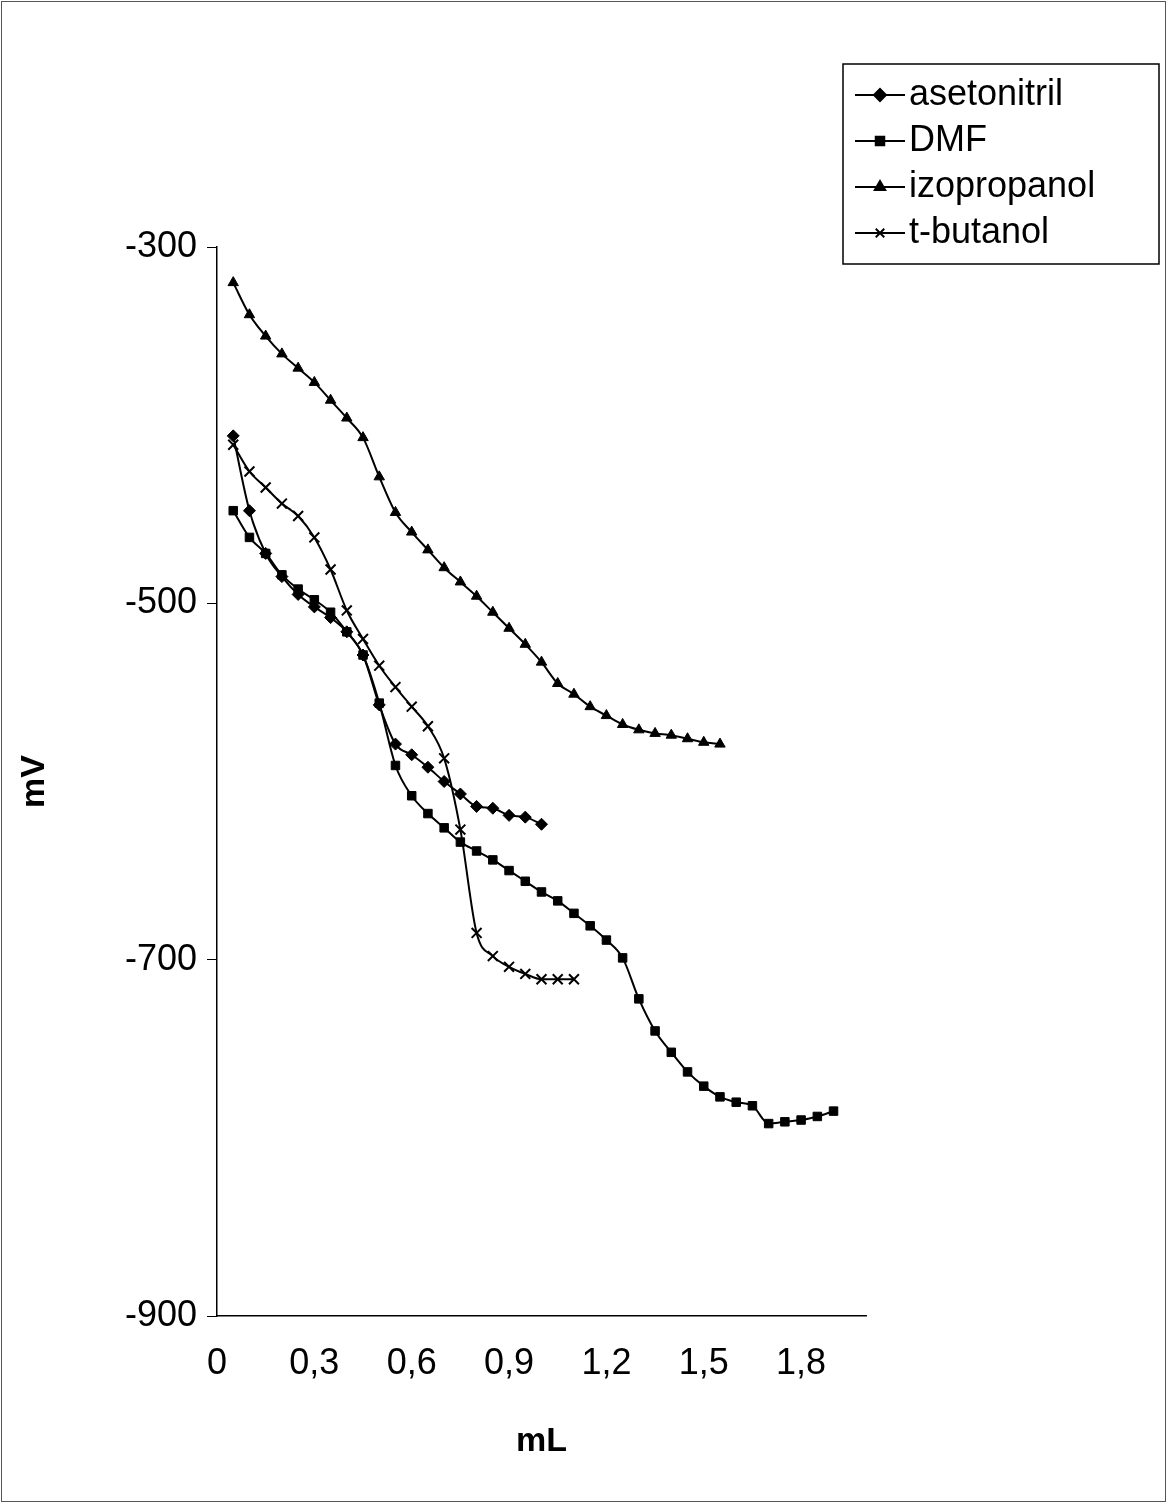 Image resolution: width=1167 pixels, height=1503 pixels. I want to click on legend-label: DMF, so click(948, 138).